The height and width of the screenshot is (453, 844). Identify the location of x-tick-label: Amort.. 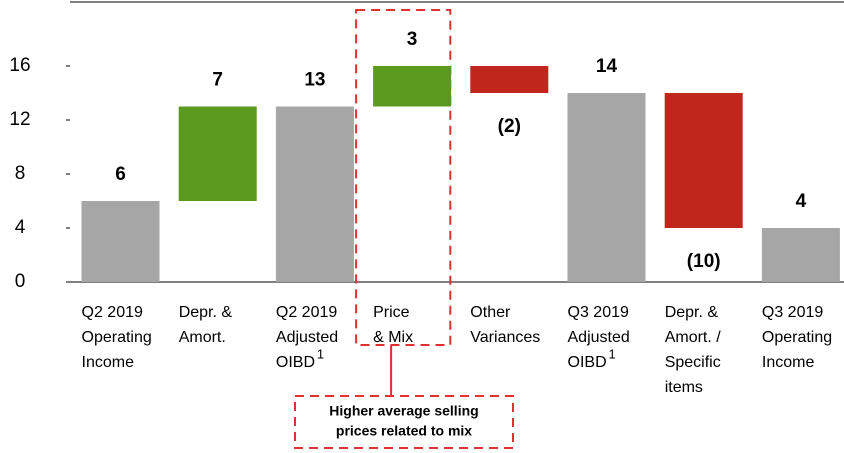
(202, 337).